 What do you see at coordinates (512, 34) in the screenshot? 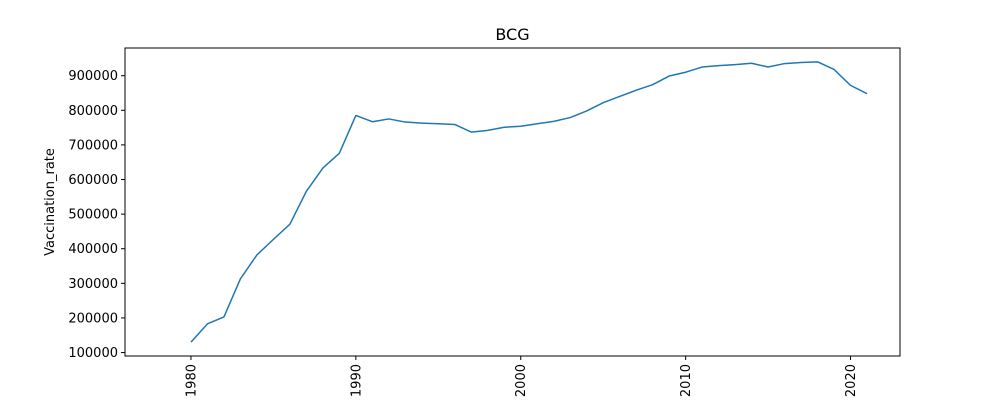
I see `chart-title: BCG` at bounding box center [512, 34].